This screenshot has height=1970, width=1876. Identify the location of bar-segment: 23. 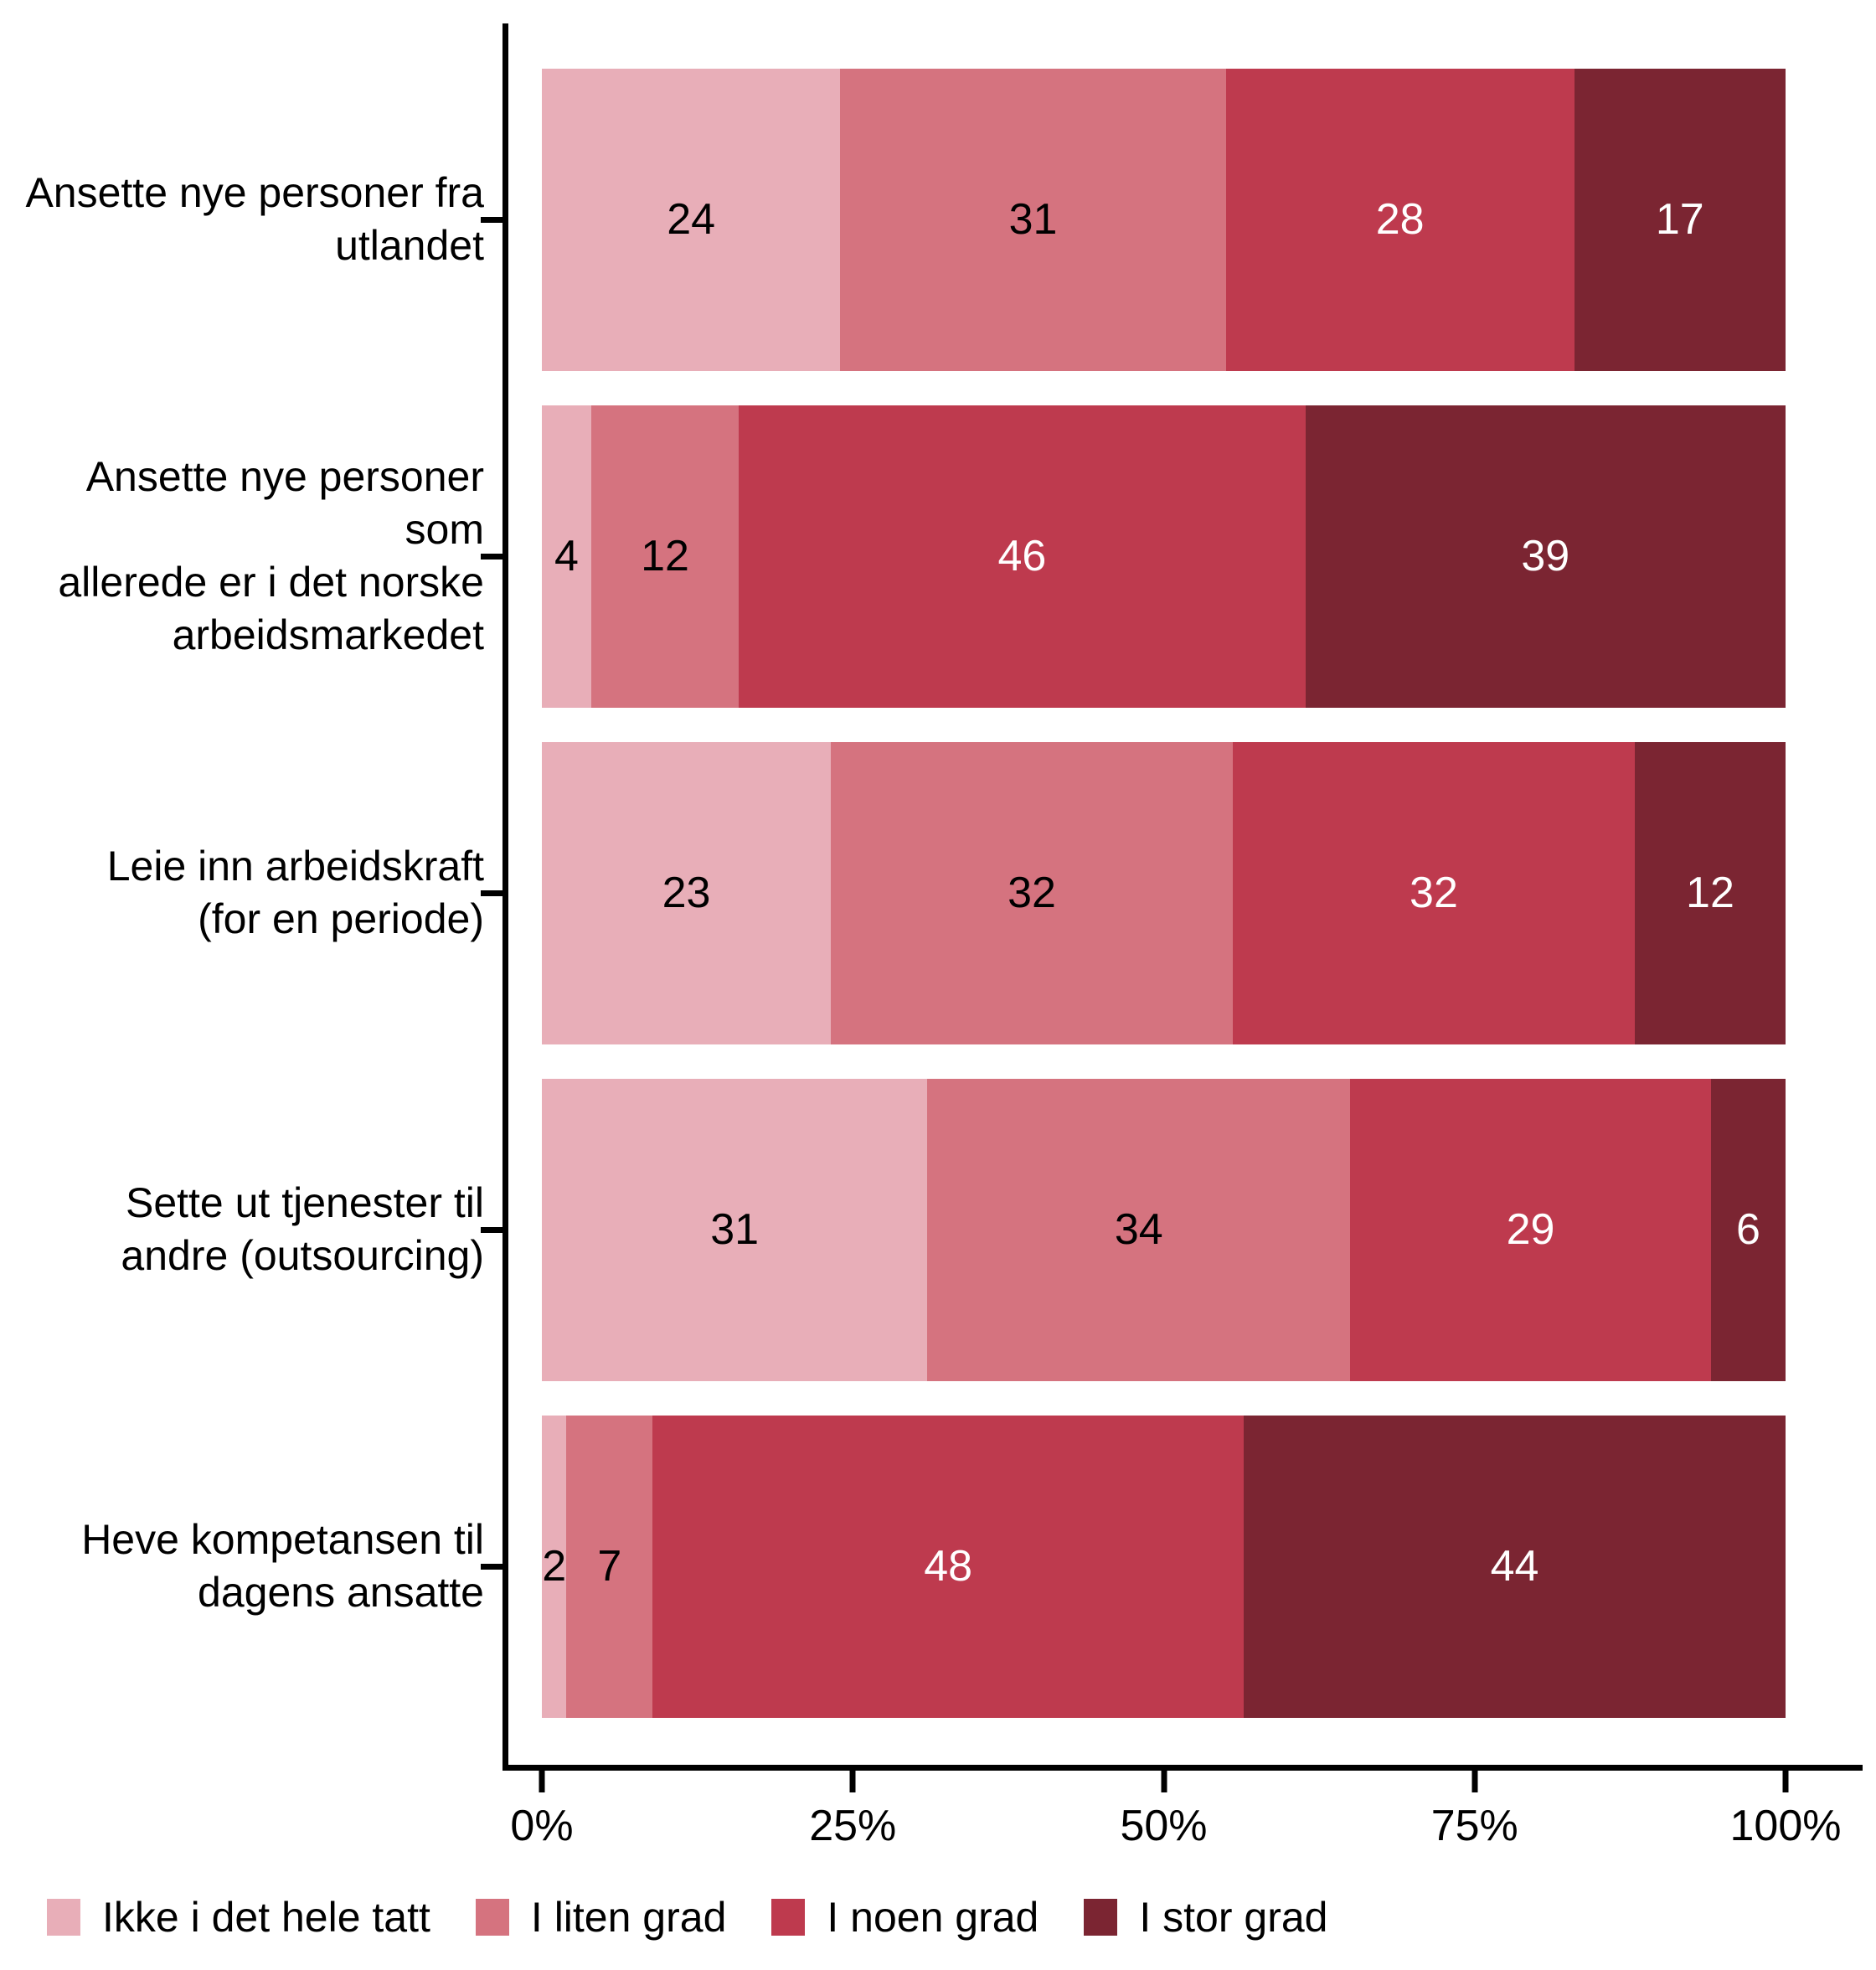
(686, 892).